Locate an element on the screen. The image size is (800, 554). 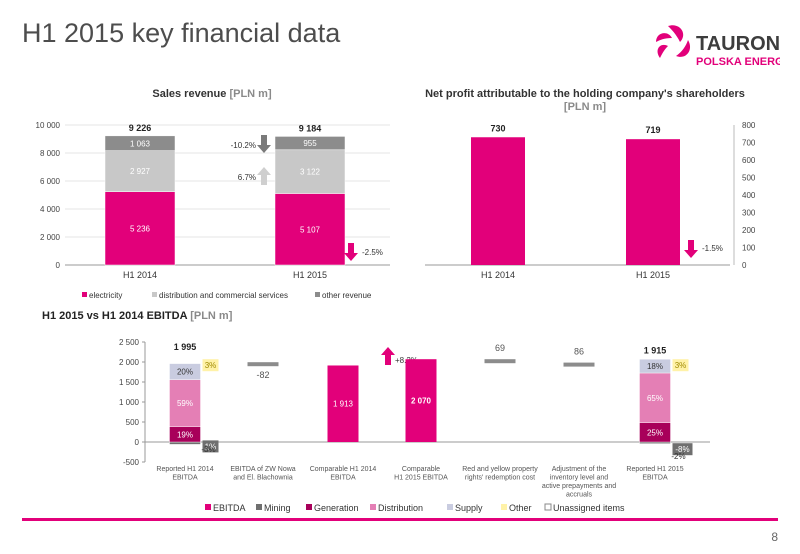
sales-segment-label: 5 107 is located at coordinates (310, 229).